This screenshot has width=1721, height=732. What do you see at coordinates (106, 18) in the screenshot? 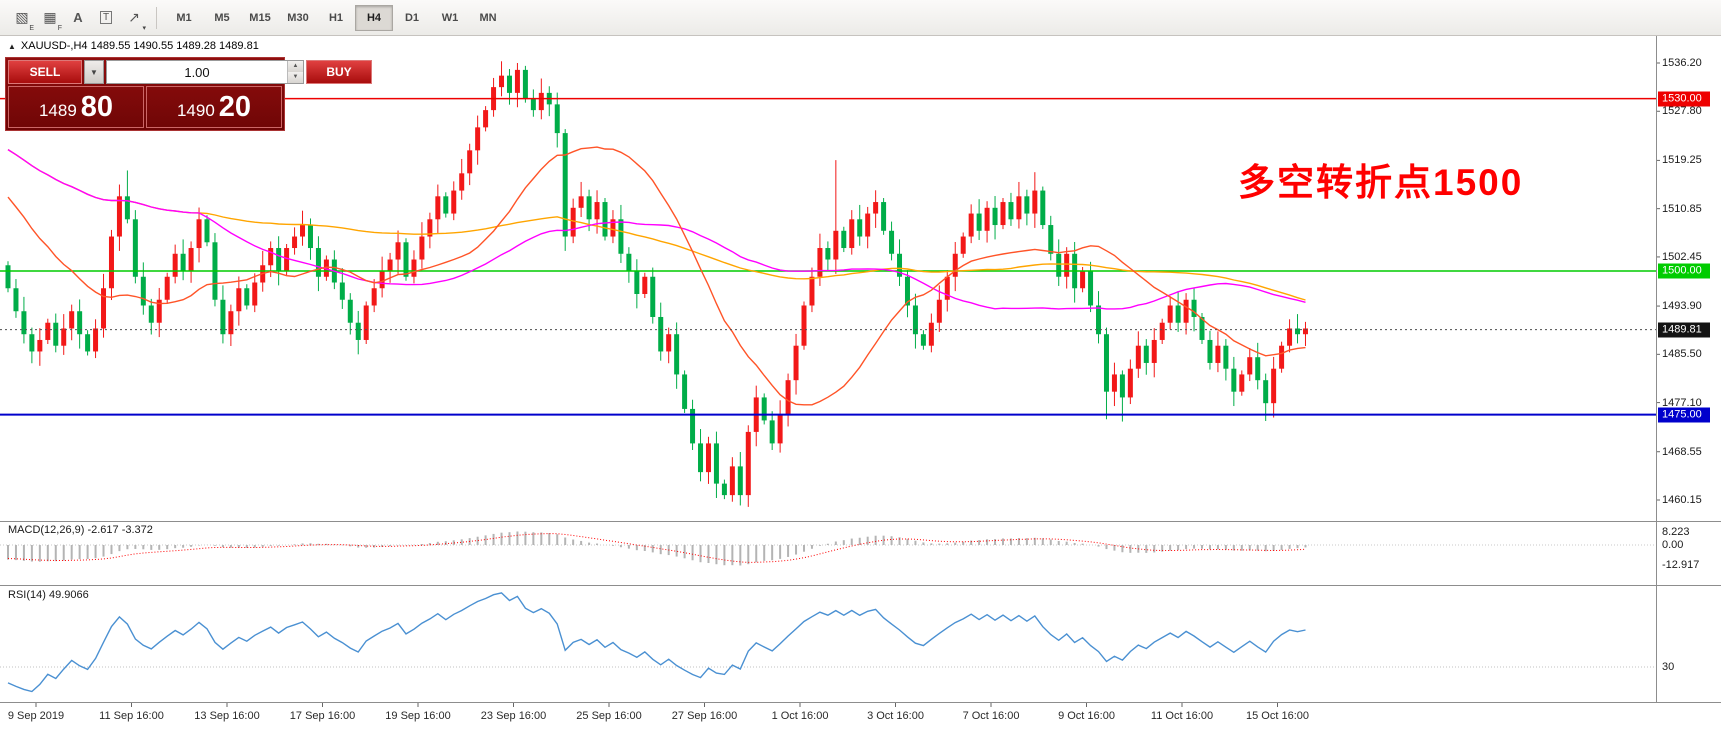
I see `text-box-icon: T` at bounding box center [106, 18].